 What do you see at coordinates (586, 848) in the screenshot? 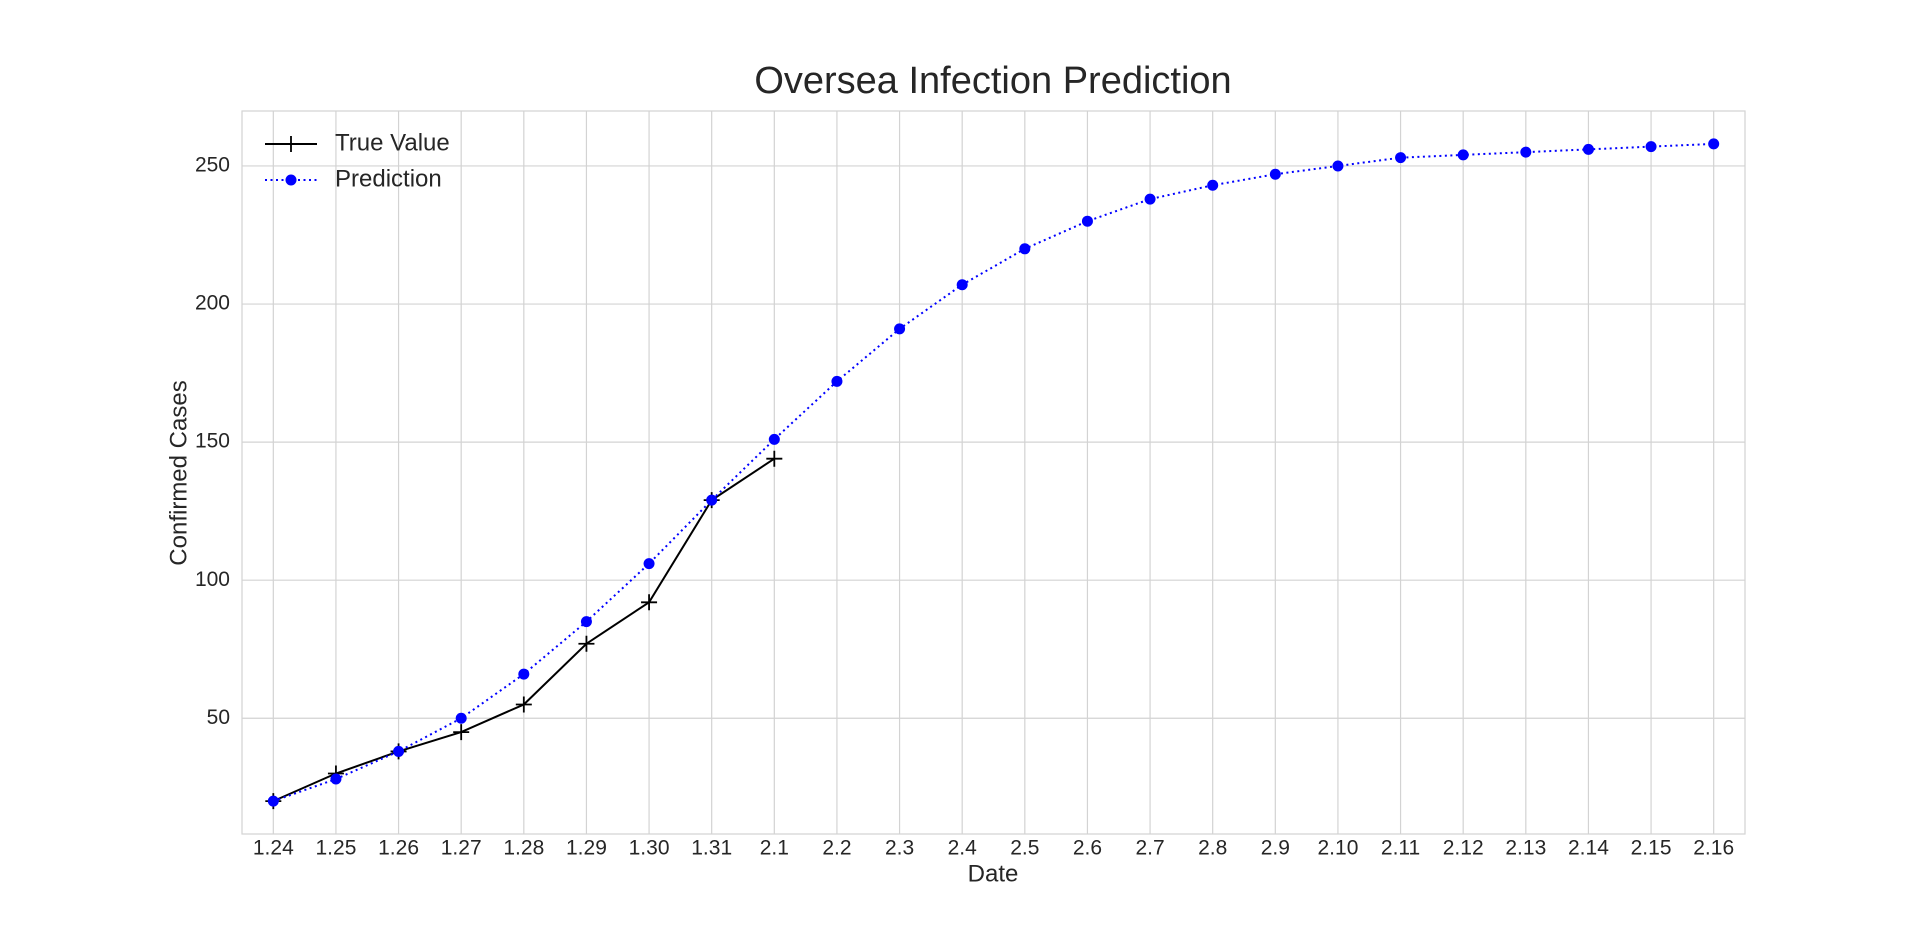
I see `x-tick-label: 1.29` at bounding box center [586, 848].